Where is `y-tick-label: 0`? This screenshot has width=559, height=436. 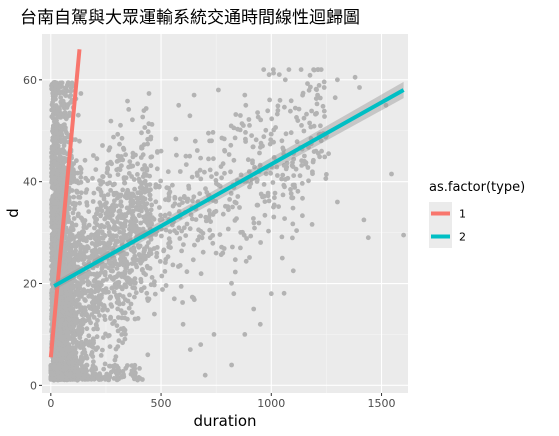
y-tick-label: 0 is located at coordinates (33, 385).